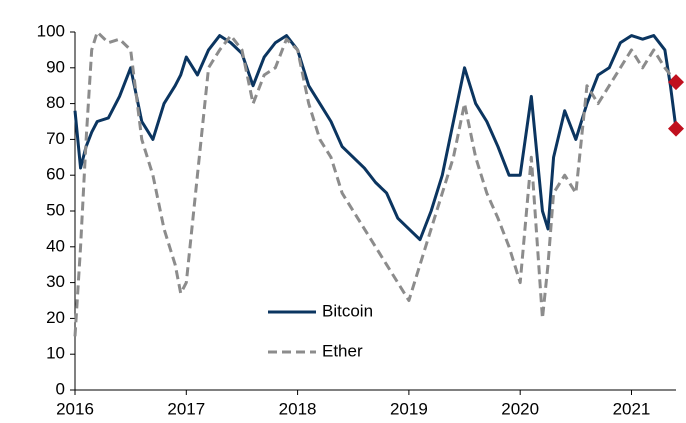 This screenshot has height=423, width=686. Describe the element at coordinates (55, 317) in the screenshot. I see `y-tick-label: 20` at that location.